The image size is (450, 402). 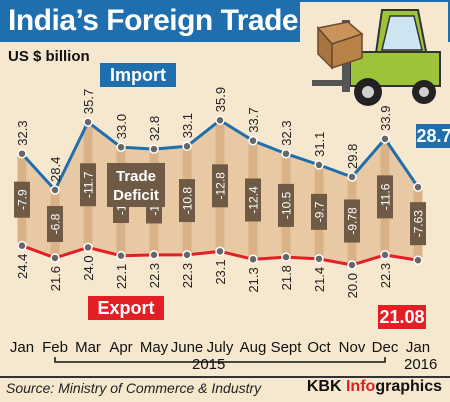 I want to click on export-value-label: 24.0, so click(x=88, y=267).